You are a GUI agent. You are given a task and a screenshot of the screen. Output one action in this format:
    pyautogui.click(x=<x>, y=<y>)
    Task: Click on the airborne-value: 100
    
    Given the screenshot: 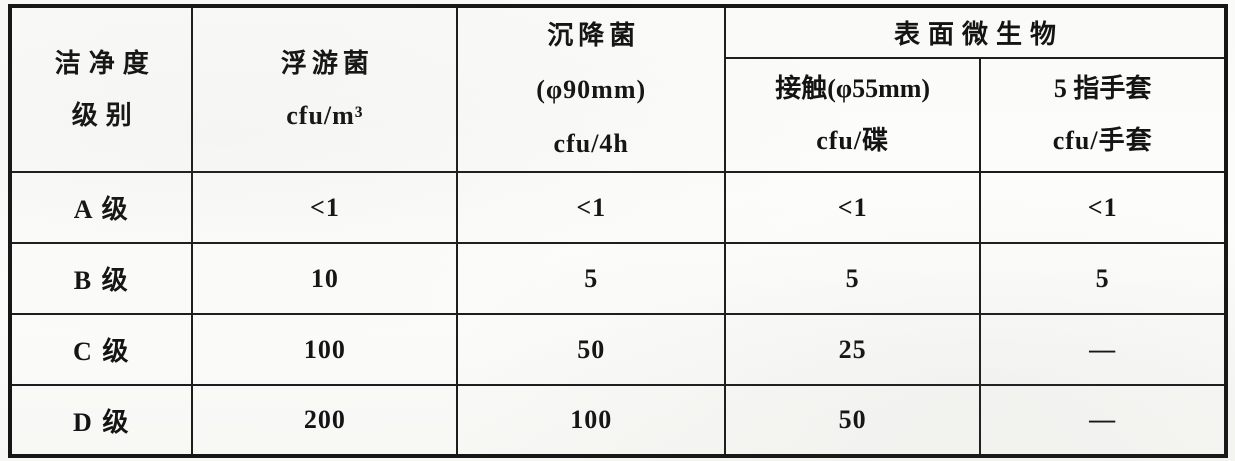 What is the action you would take?
    pyautogui.click(x=325, y=349)
    